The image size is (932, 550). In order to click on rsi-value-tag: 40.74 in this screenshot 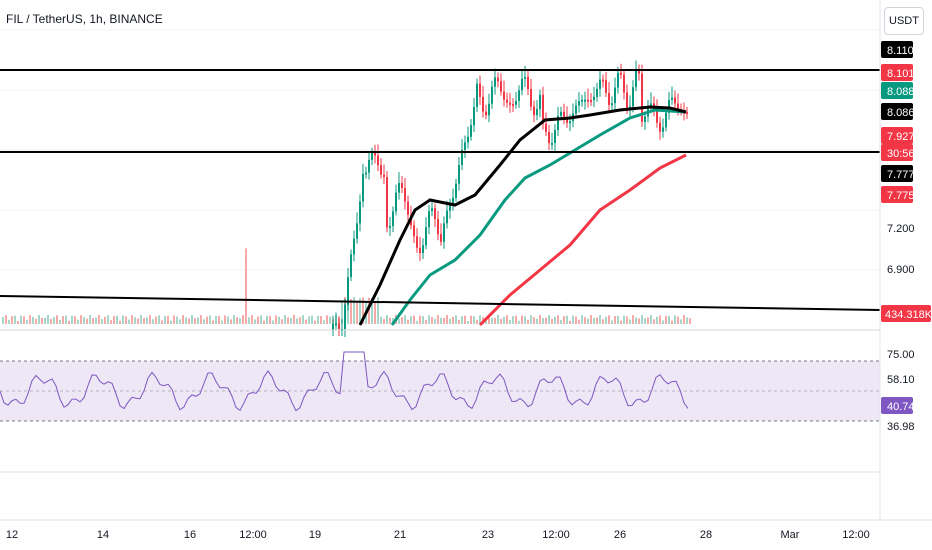, I will do `click(898, 405)`.